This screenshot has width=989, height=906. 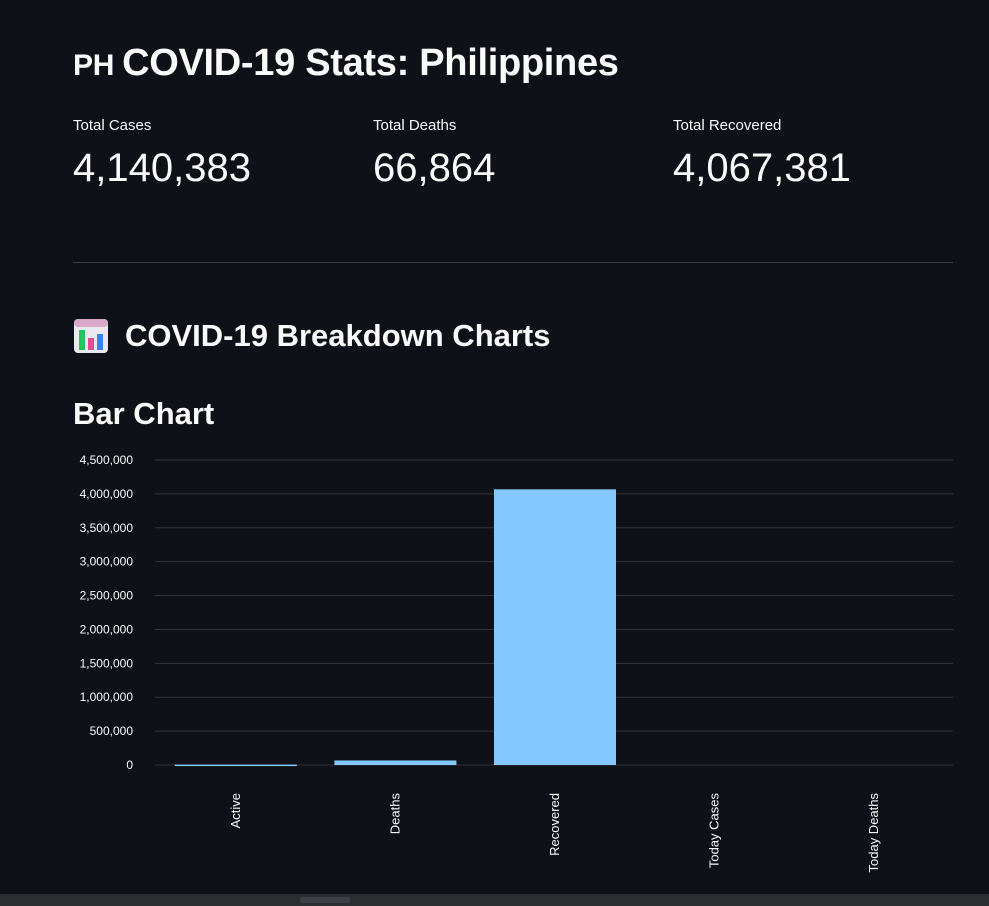 What do you see at coordinates (762, 168) in the screenshot?
I see `metric-value: 4,067,381` at bounding box center [762, 168].